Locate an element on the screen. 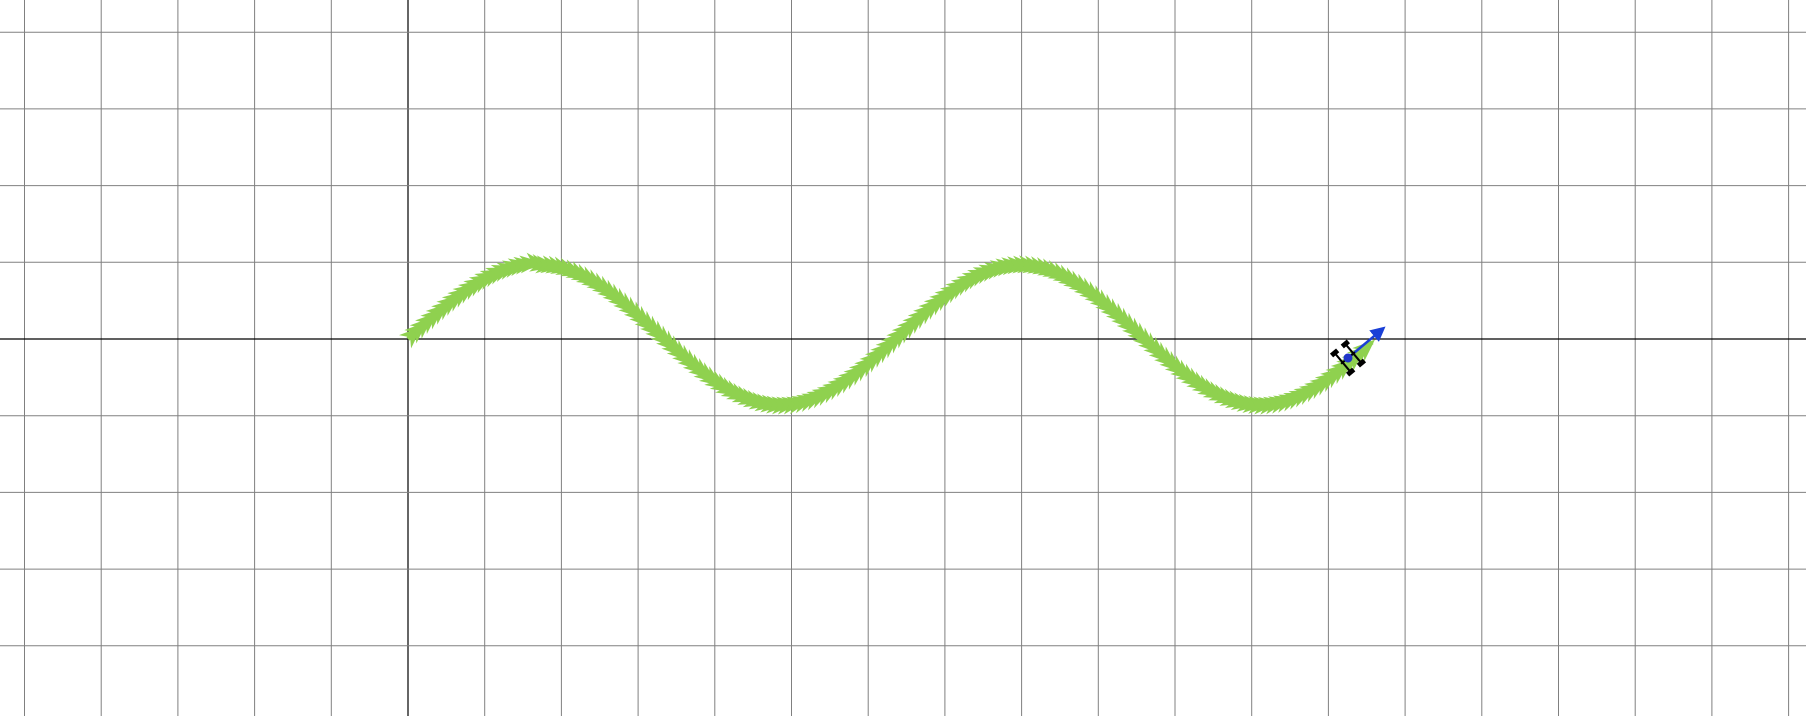 This screenshot has height=716, width=1806. wheel-rear-right is located at coordinates (1351, 372).